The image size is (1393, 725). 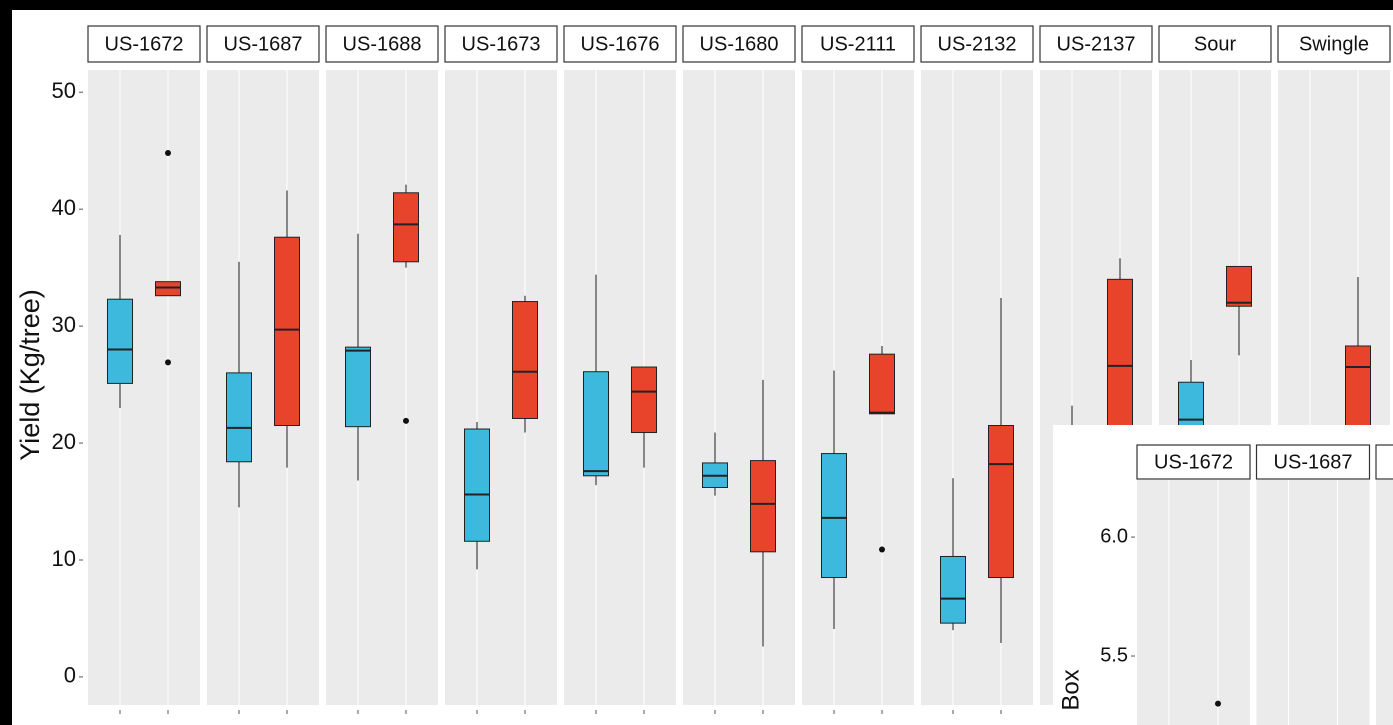 I want to click on strip-label: US-1676, so click(x=620, y=44).